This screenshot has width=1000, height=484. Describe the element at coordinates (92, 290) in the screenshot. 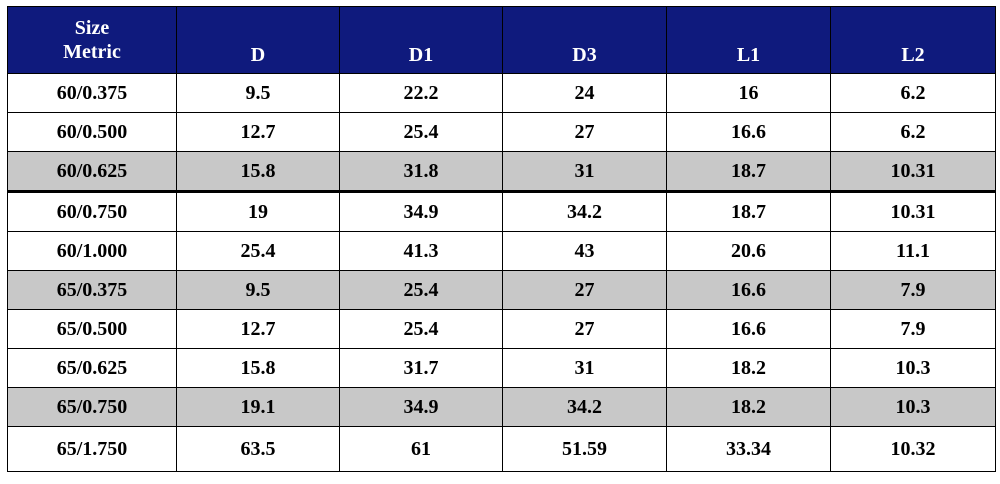

I see `cell-size: 65/0.375` at that location.